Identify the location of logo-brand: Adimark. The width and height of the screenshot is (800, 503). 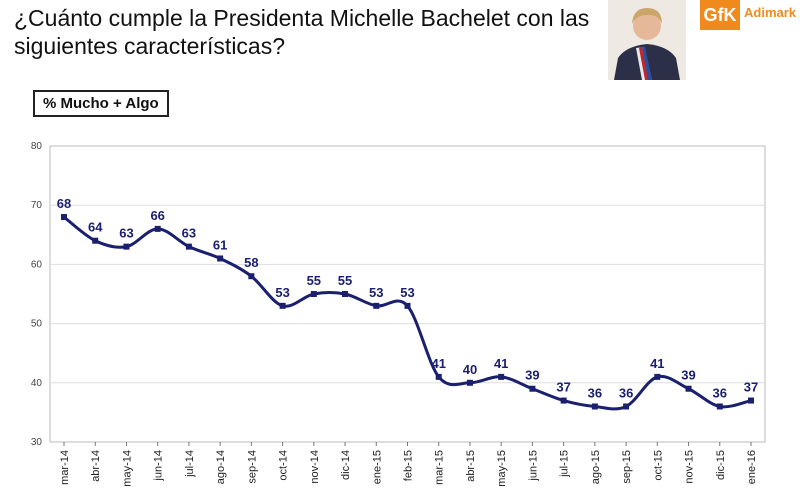
(770, 12).